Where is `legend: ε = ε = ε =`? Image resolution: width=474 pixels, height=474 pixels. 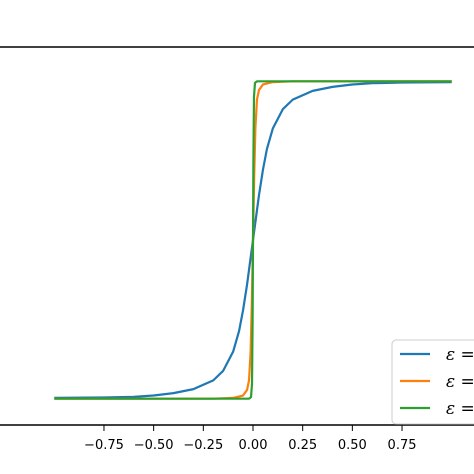 legend: ε = ε = ε = is located at coordinates (432, 382).